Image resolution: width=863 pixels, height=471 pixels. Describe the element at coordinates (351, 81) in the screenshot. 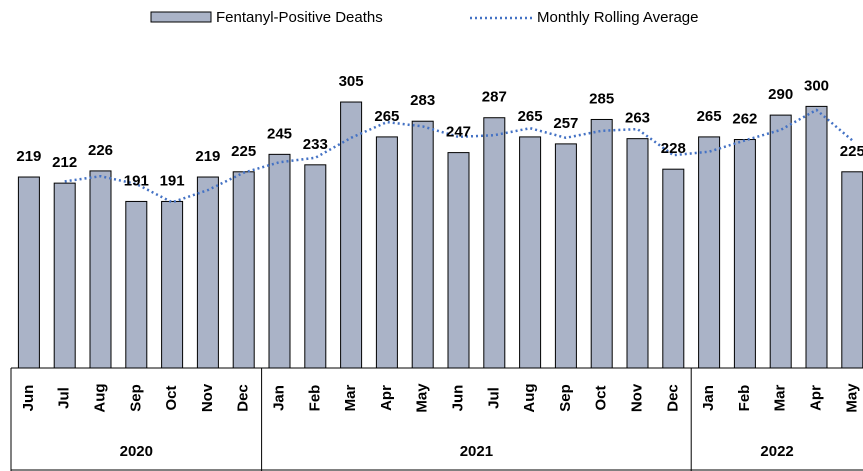

I see `data-label: 305` at that location.